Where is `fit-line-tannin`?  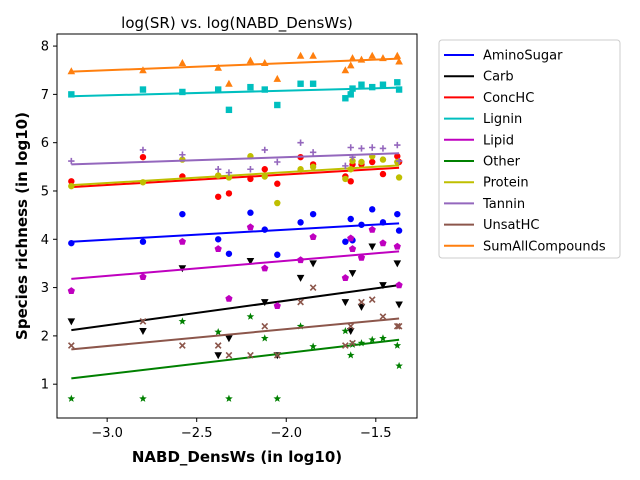
fit-line-tannin is located at coordinates (235, 159).